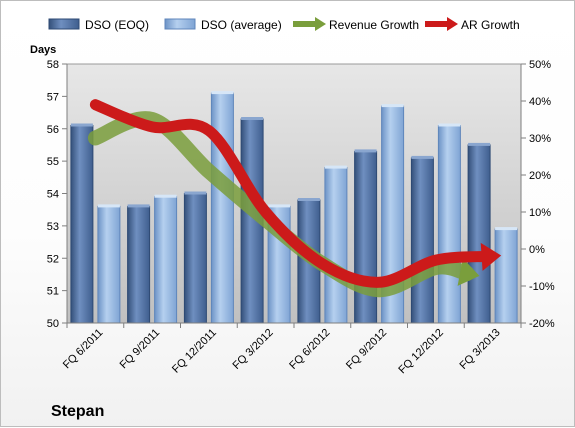 The image size is (575, 428). I want to click on y-axis-ticks: 50 51 52 53 54 55 56 57 58, so click(57, 194).